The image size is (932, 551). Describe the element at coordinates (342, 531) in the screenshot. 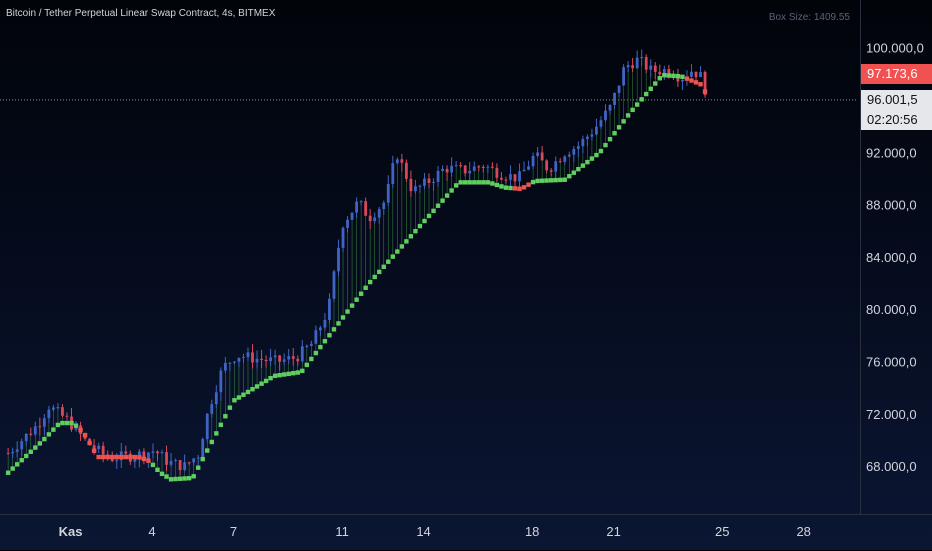

I see `time-tick-label: 11` at that location.